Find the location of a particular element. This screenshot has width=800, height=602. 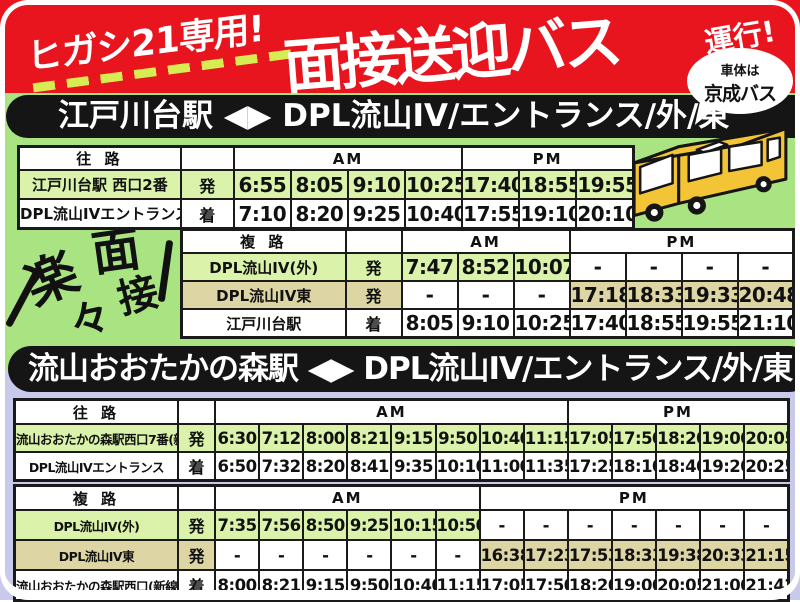

time-cell: 20:10 is located at coordinates (605, 214).